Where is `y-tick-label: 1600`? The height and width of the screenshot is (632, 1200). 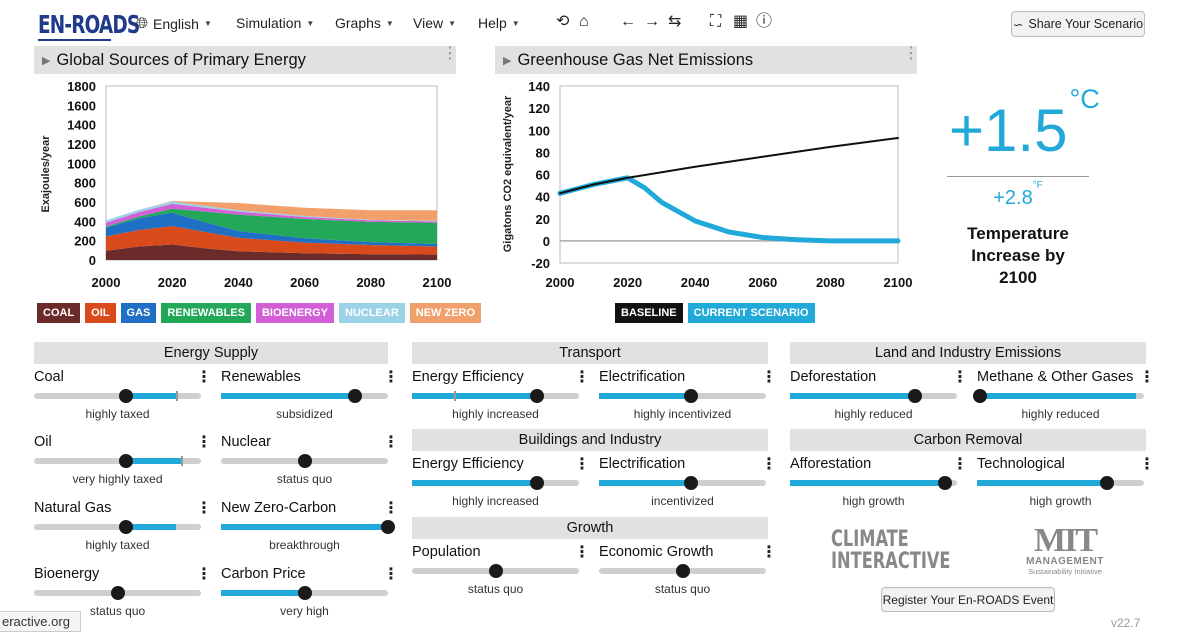 y-tick-label: 1600 is located at coordinates (81, 105).